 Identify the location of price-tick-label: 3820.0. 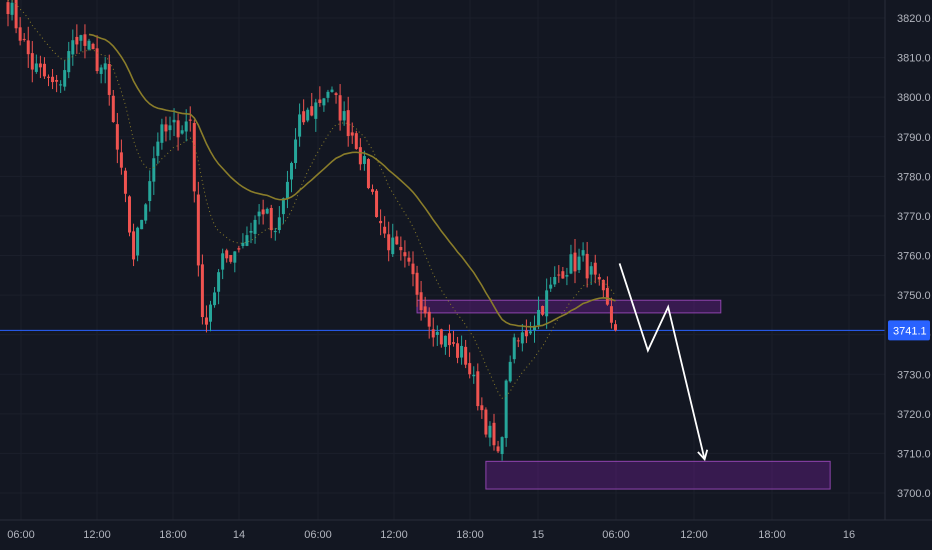
(914, 19).